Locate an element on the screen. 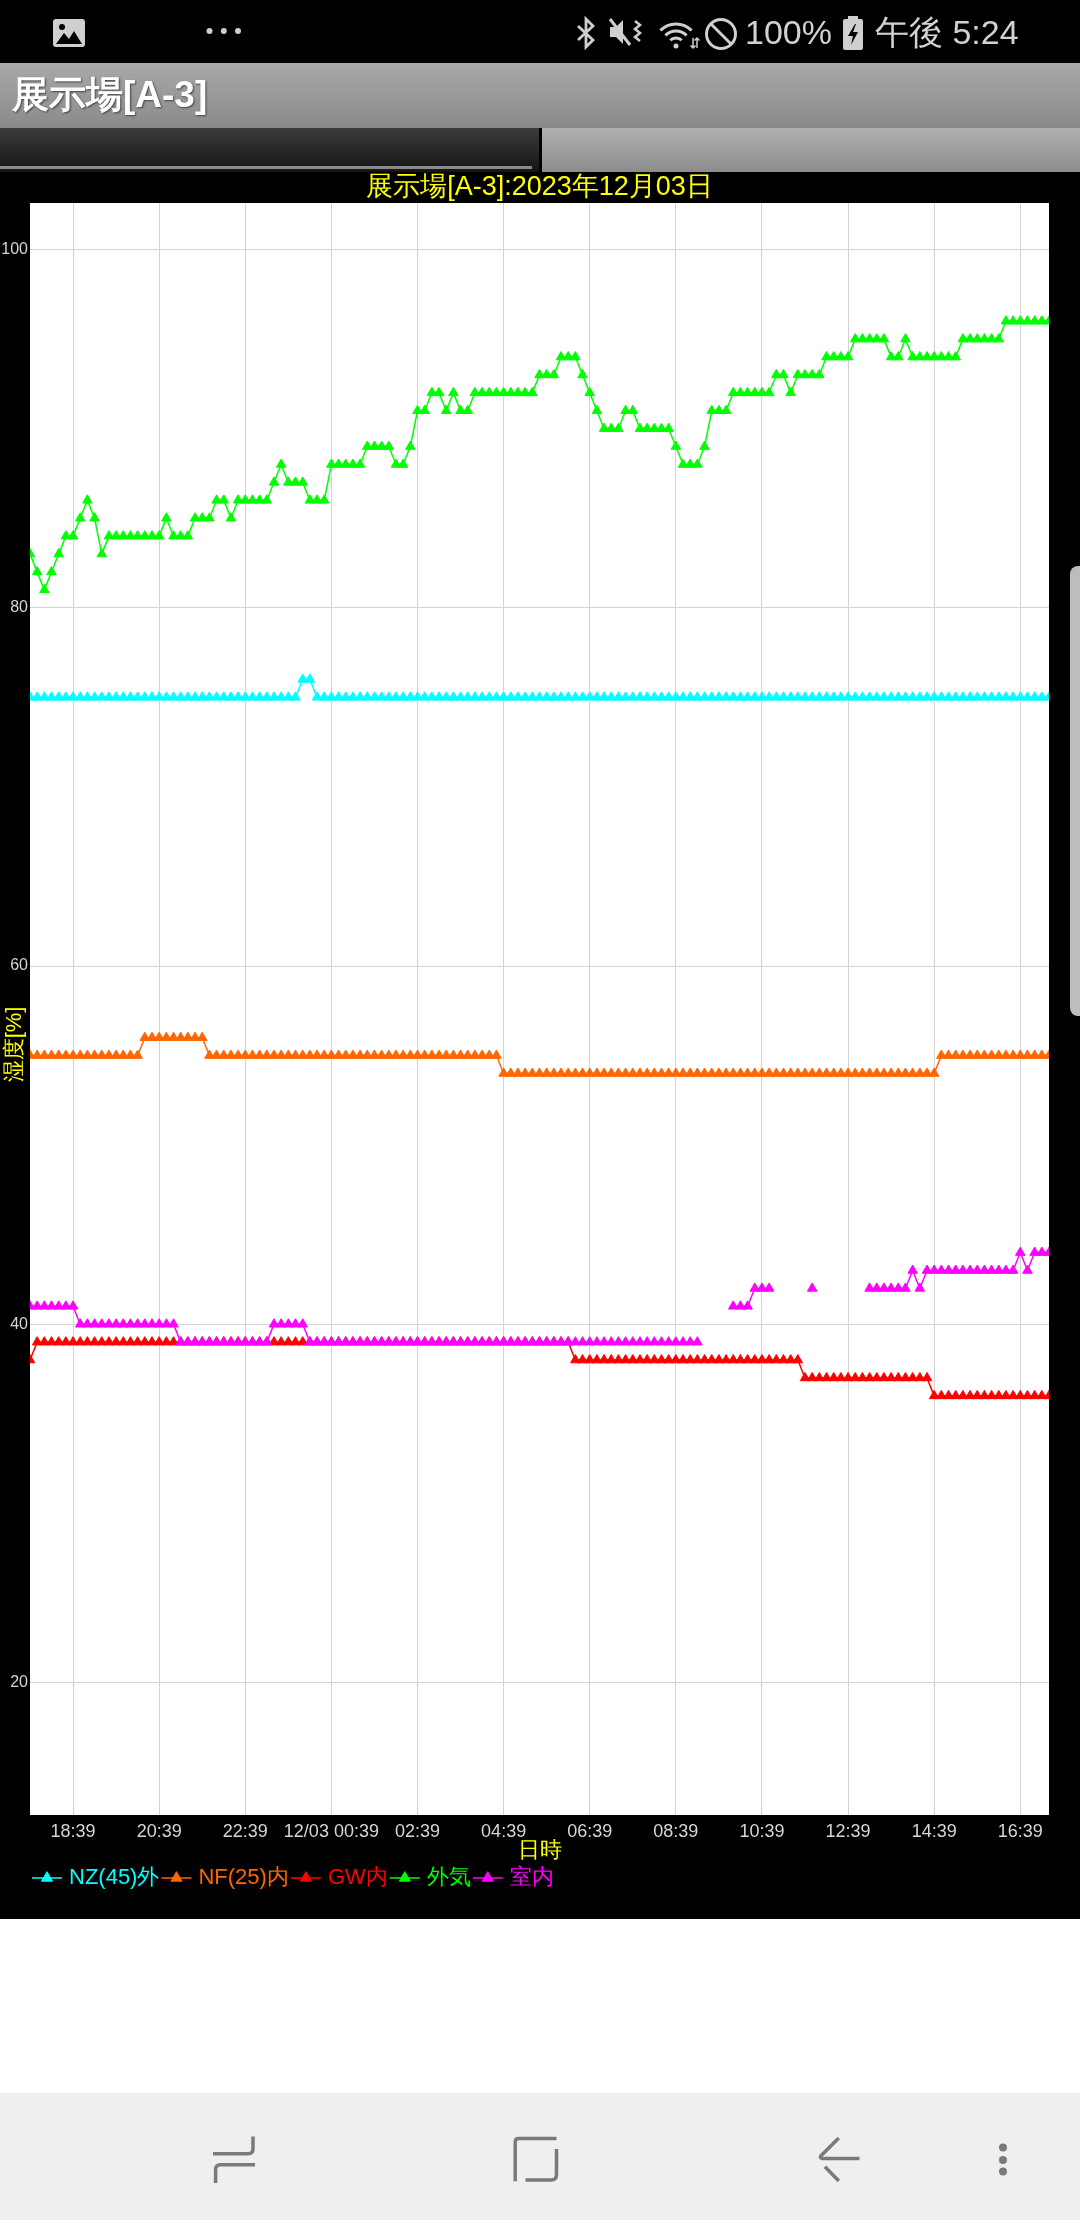  text: 100% is located at coordinates (788, 32).